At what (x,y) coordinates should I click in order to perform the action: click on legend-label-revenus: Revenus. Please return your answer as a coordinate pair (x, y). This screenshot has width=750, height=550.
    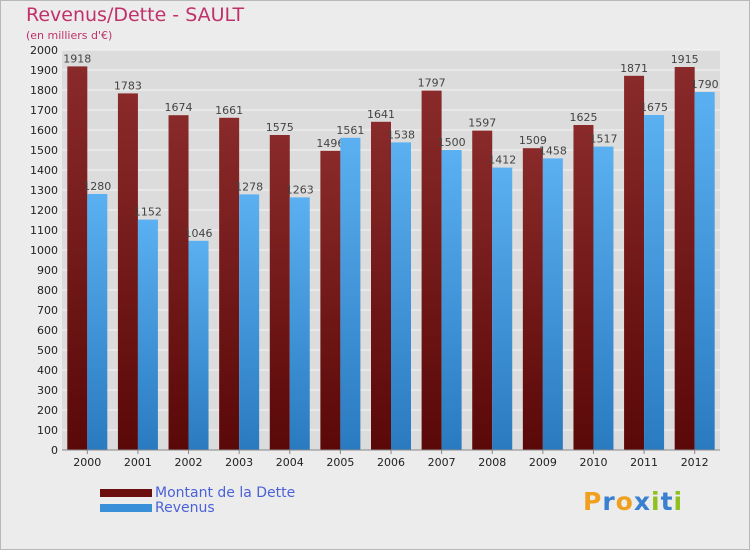
    Looking at the image, I should click on (185, 508).